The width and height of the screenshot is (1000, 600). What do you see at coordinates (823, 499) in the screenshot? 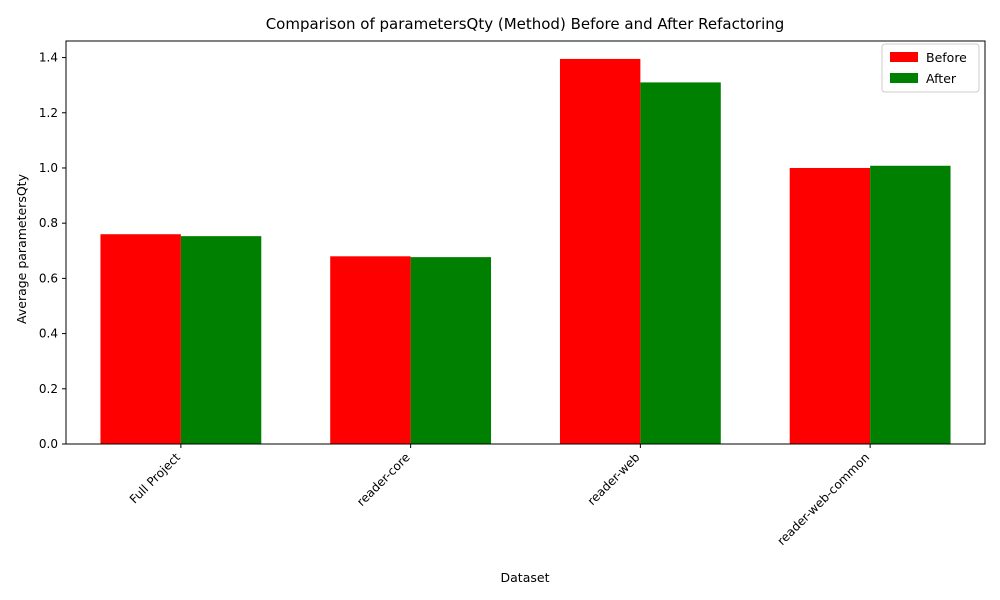
I see `x-tick-label-4: reader-web-common` at bounding box center [823, 499].